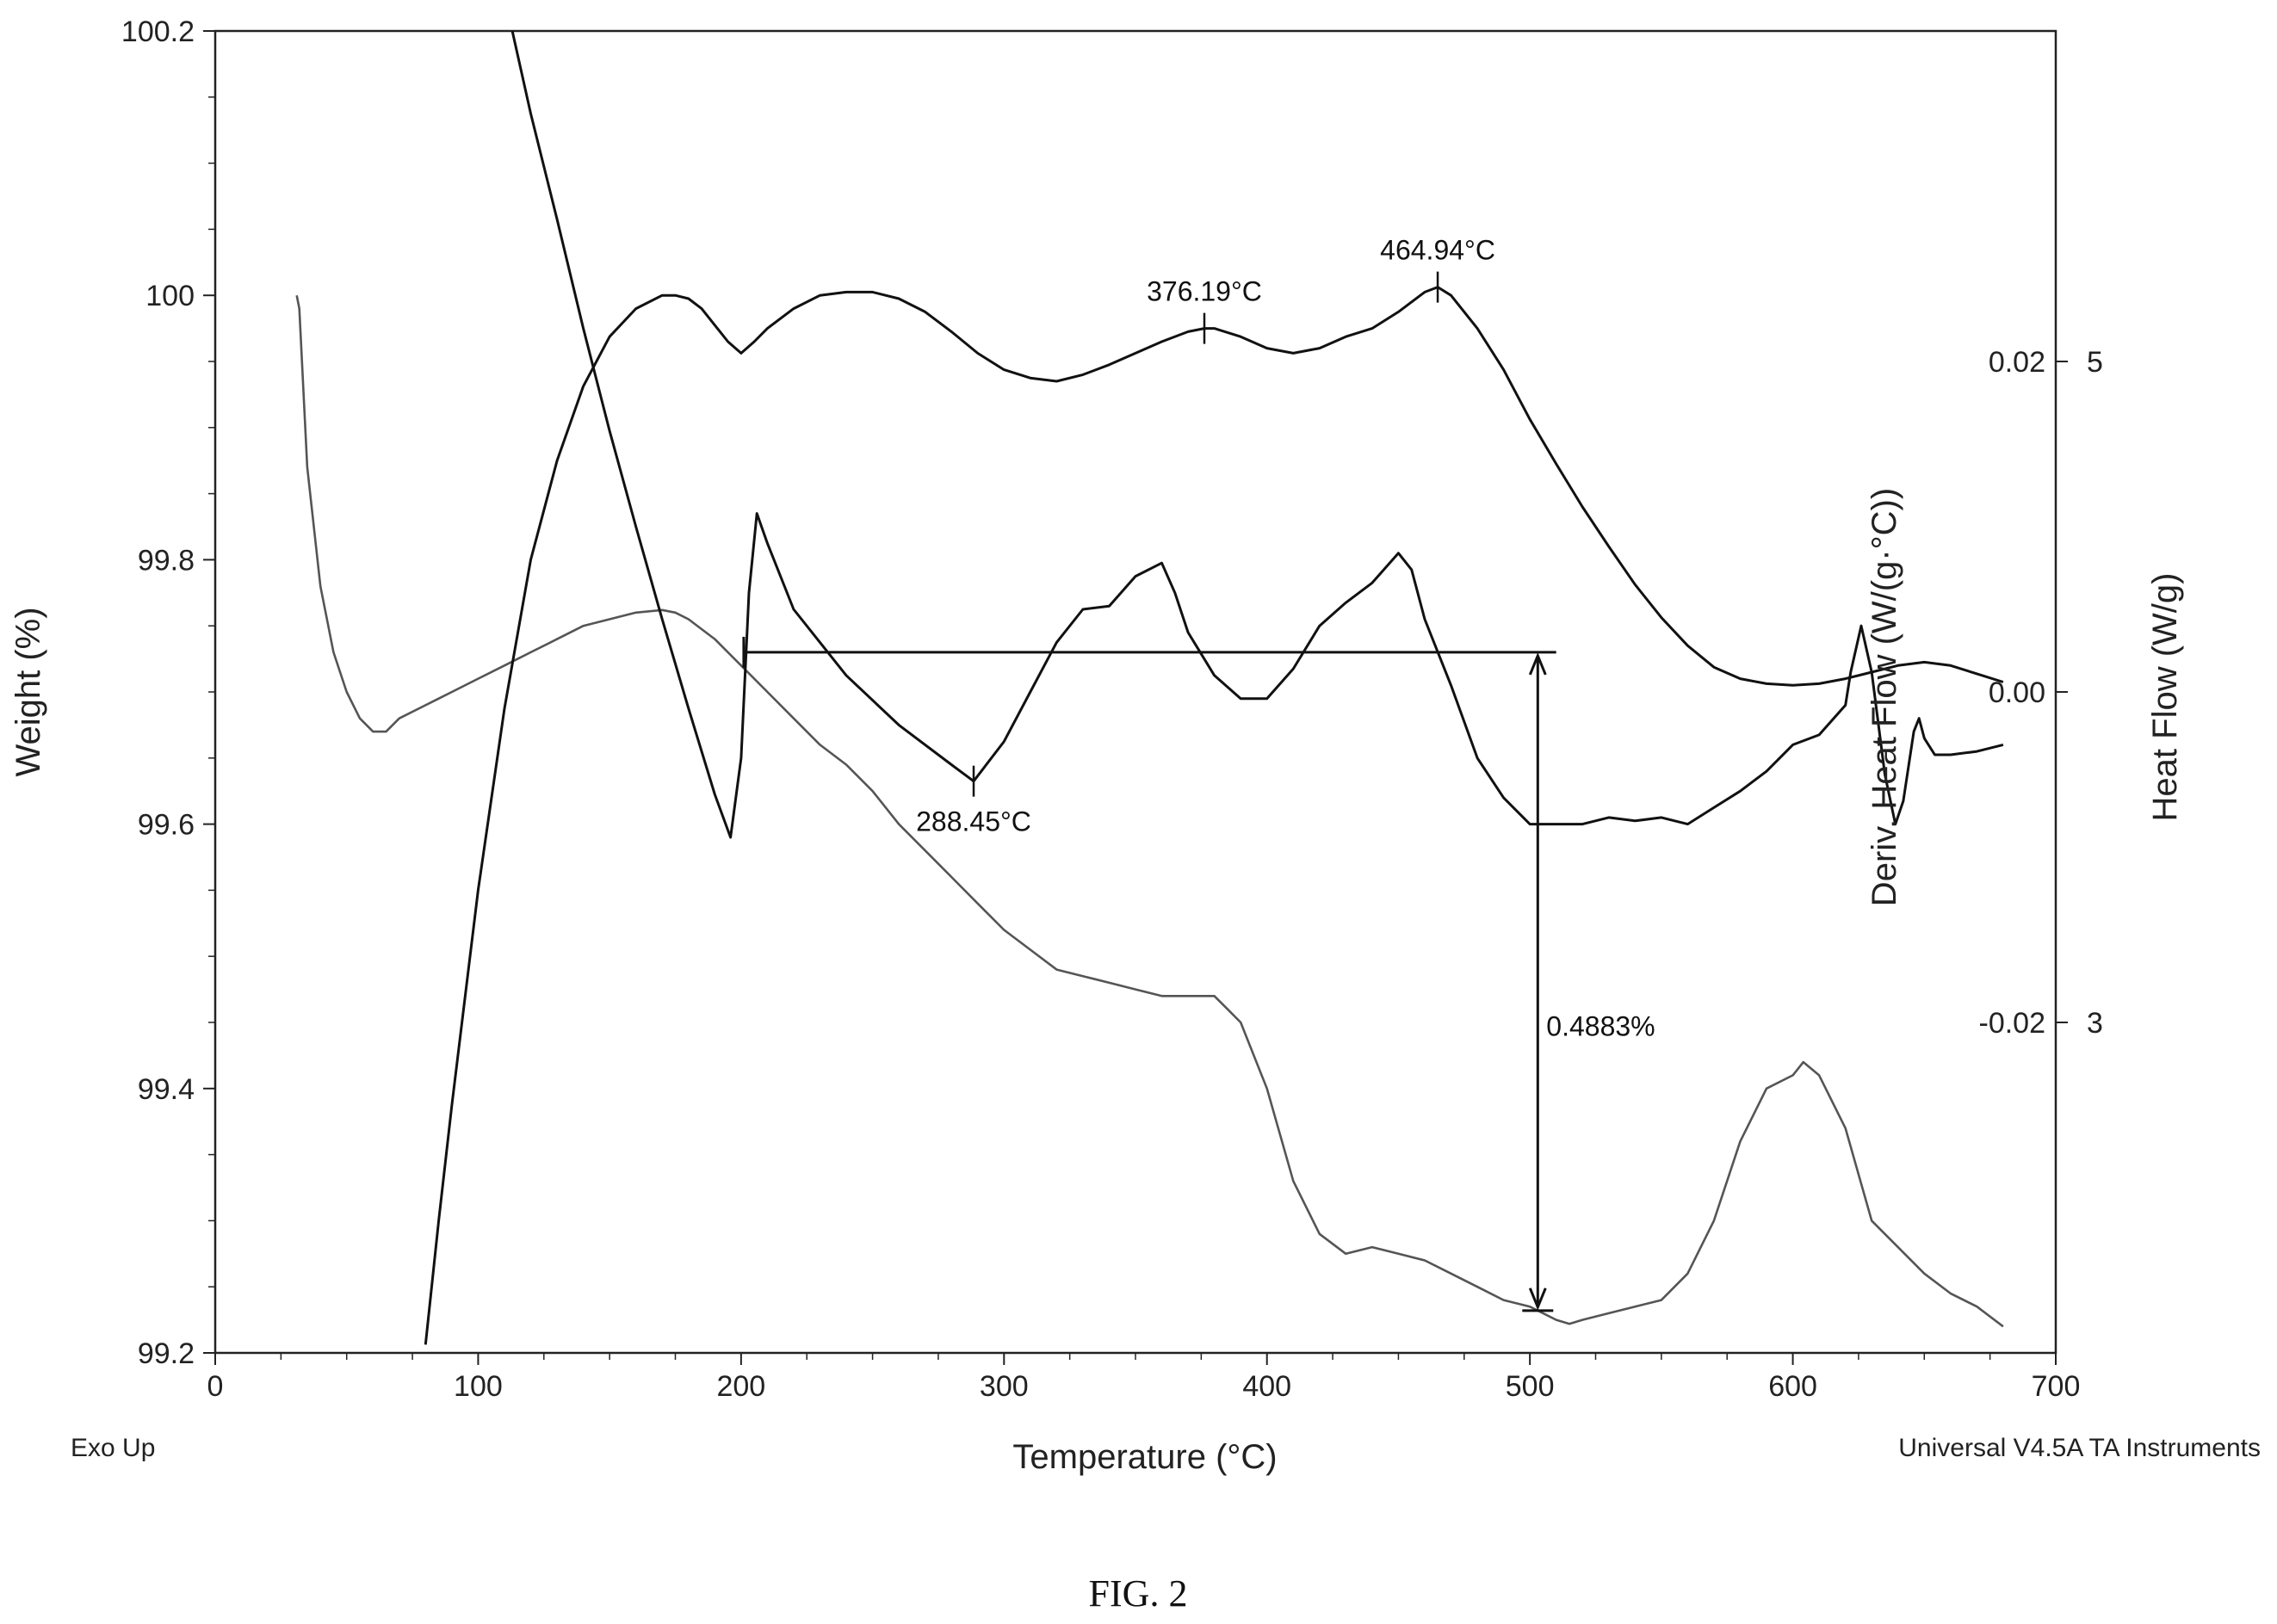 The width and height of the screenshot is (2277, 1624). What do you see at coordinates (1530, 1386) in the screenshot?
I see `x-tick-label: 500` at bounding box center [1530, 1386].